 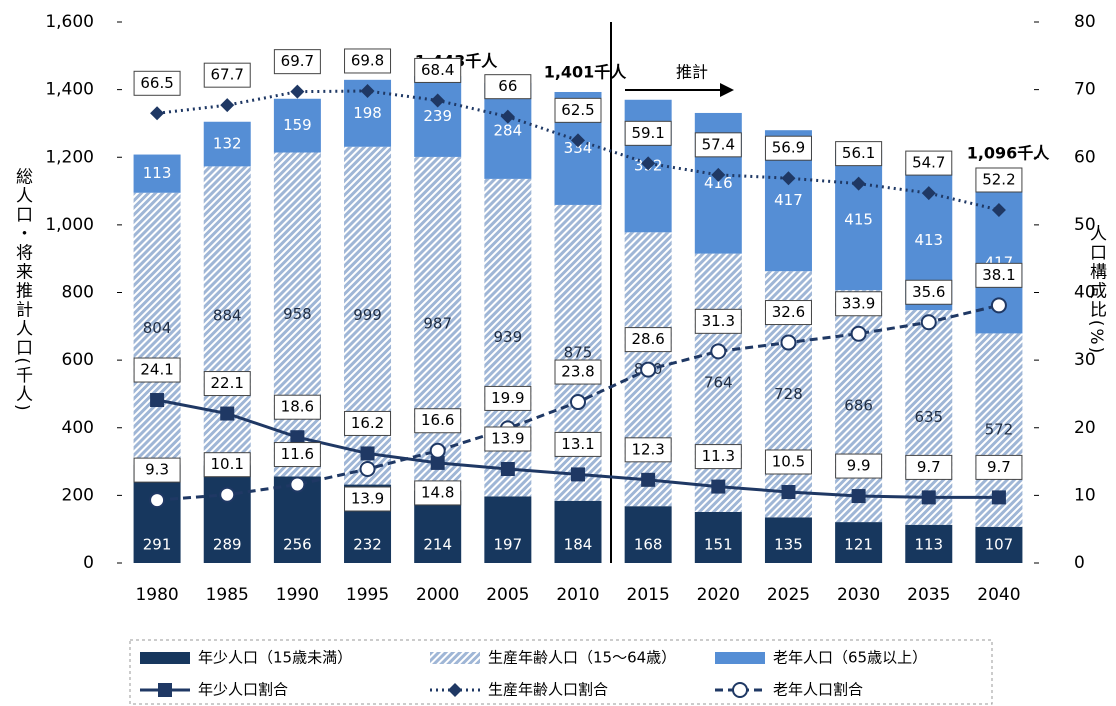 What do you see at coordinates (1085, 293) in the screenshot?
I see `y2-tick-label: 40` at bounding box center [1085, 293].